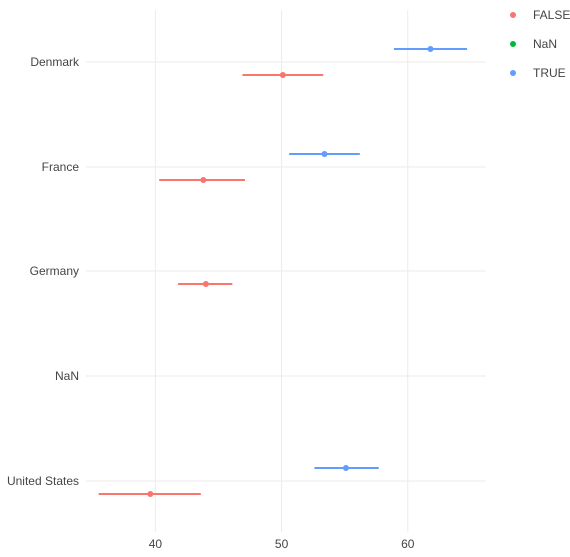 The height and width of the screenshot is (557, 570). What do you see at coordinates (54, 271) in the screenshot?
I see `y-tick-label: Germany` at bounding box center [54, 271].